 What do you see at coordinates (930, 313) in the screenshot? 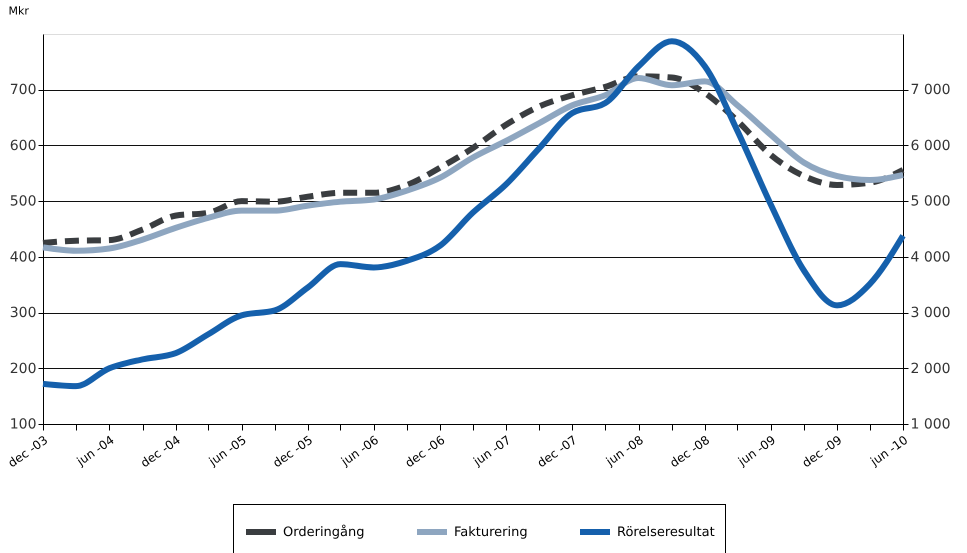
I see `y2-tick-label: 3 000` at bounding box center [930, 313].